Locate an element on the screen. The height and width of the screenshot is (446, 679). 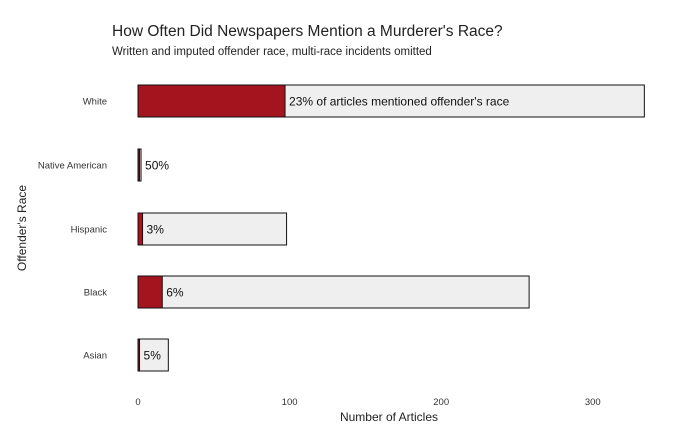
category-label: White is located at coordinates (95, 102).